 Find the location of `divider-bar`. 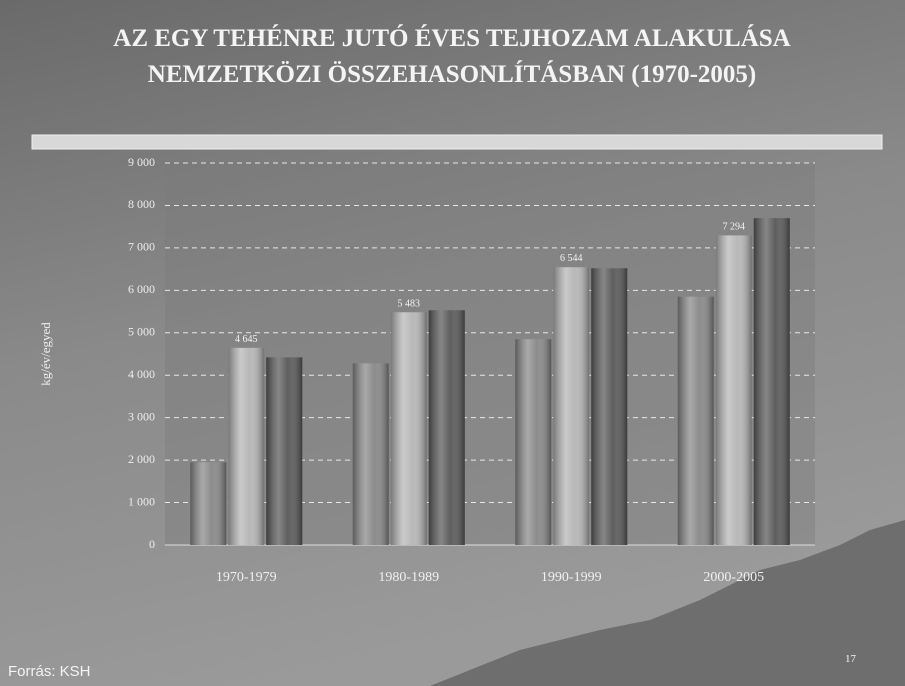

divider-bar is located at coordinates (457, 142).